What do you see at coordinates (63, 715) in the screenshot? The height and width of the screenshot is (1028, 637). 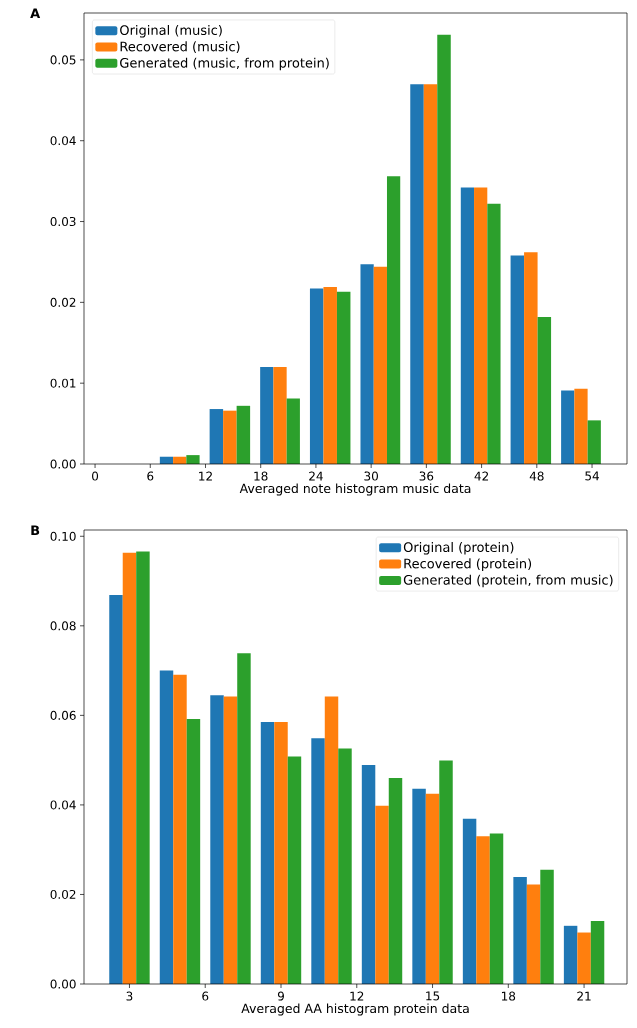 I see `y-tick-label: 0.06` at bounding box center [63, 715].